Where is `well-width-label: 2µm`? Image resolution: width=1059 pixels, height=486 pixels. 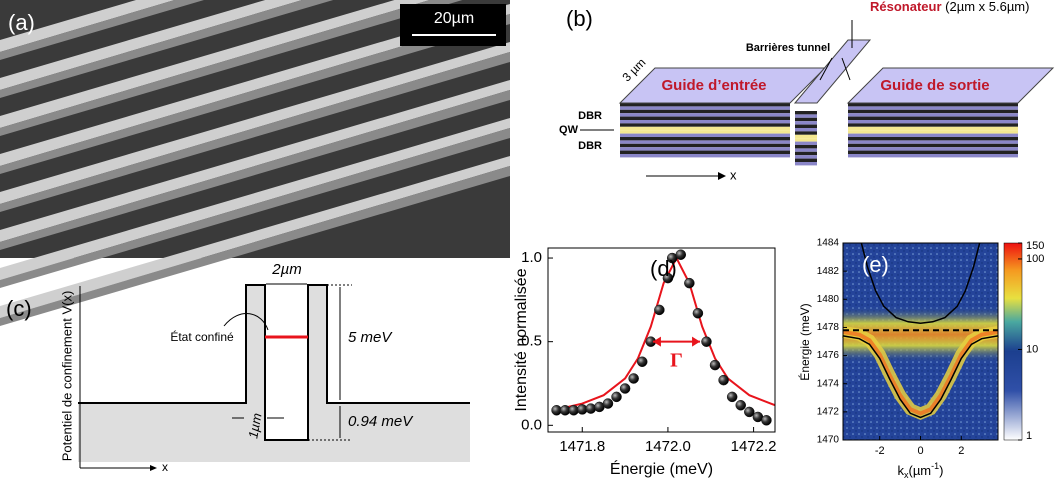
well-width-label: 2µm is located at coordinates (286, 269).